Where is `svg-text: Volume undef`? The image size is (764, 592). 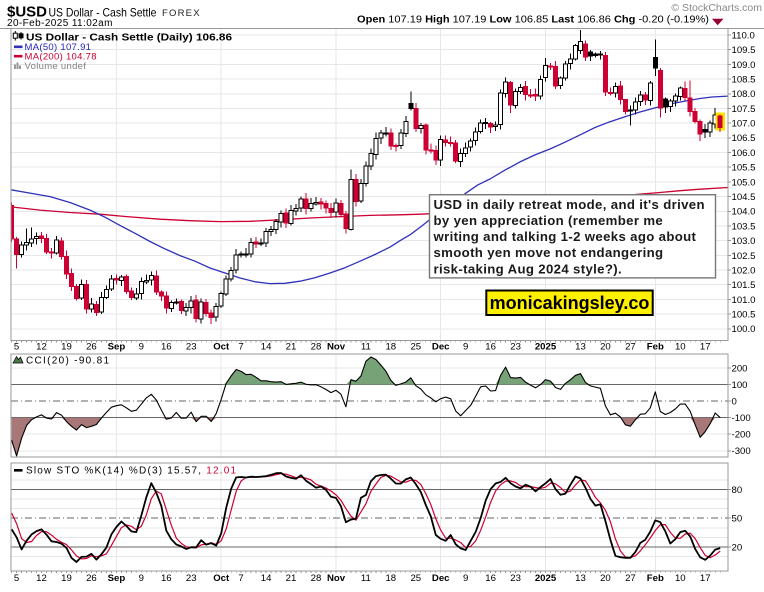 svg-text: Volume undef is located at coordinates (56, 66).